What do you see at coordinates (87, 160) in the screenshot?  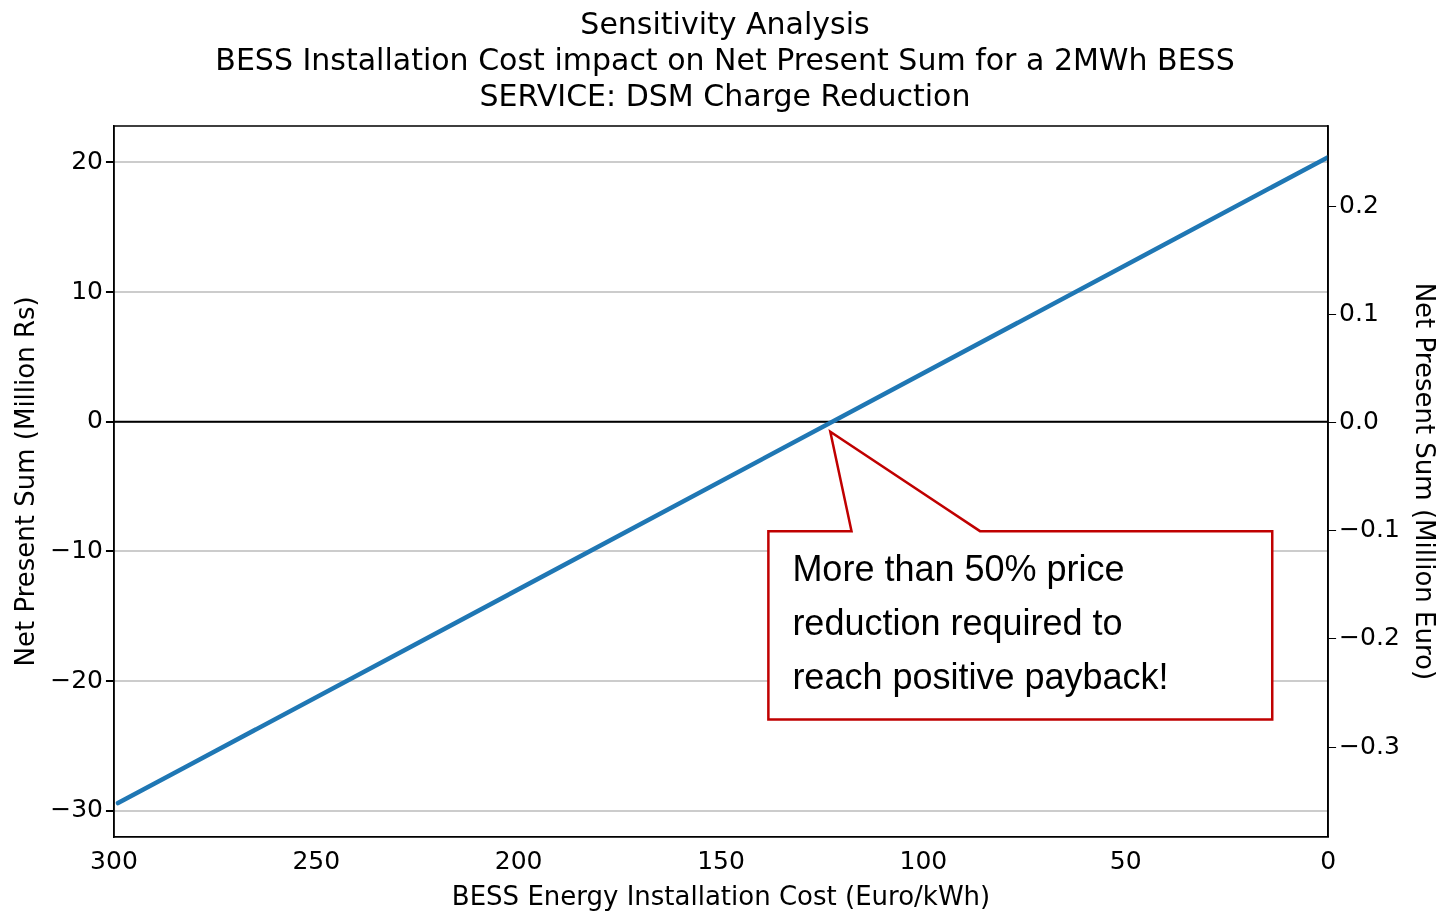 I see `y-tick-label: 20` at bounding box center [87, 160].